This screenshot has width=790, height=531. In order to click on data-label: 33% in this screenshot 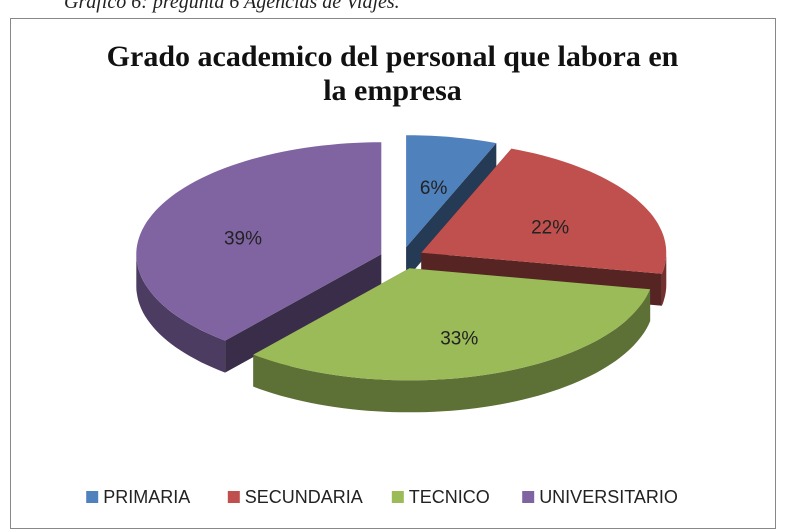, I will do `click(459, 339)`.